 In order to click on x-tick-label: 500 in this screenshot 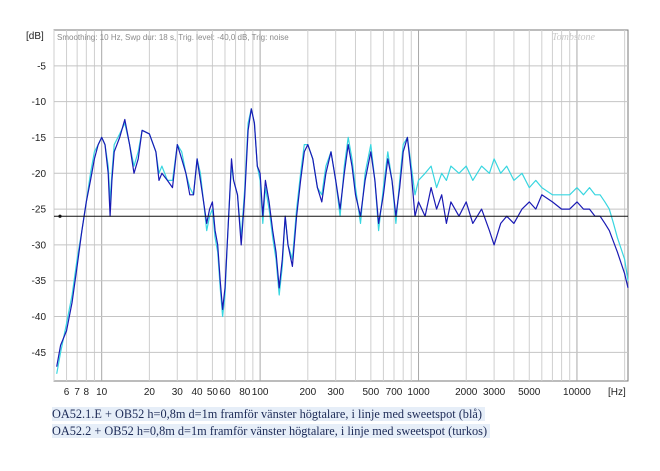, I will do `click(370, 392)`.